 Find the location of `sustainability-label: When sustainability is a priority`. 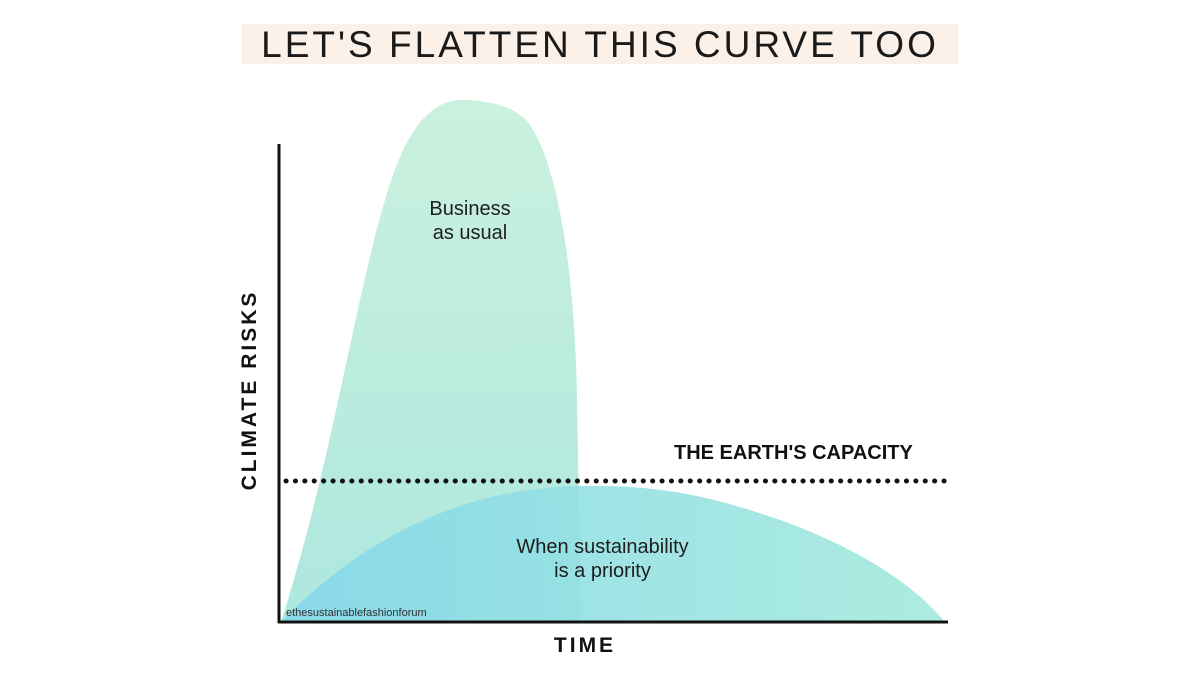

sustainability-label: When sustainability is a priority is located at coordinates (602, 559).